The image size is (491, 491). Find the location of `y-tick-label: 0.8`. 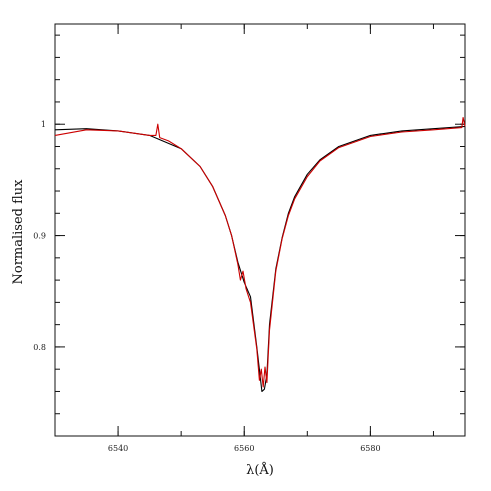

y-tick-label: 0.8 is located at coordinates (39, 347).